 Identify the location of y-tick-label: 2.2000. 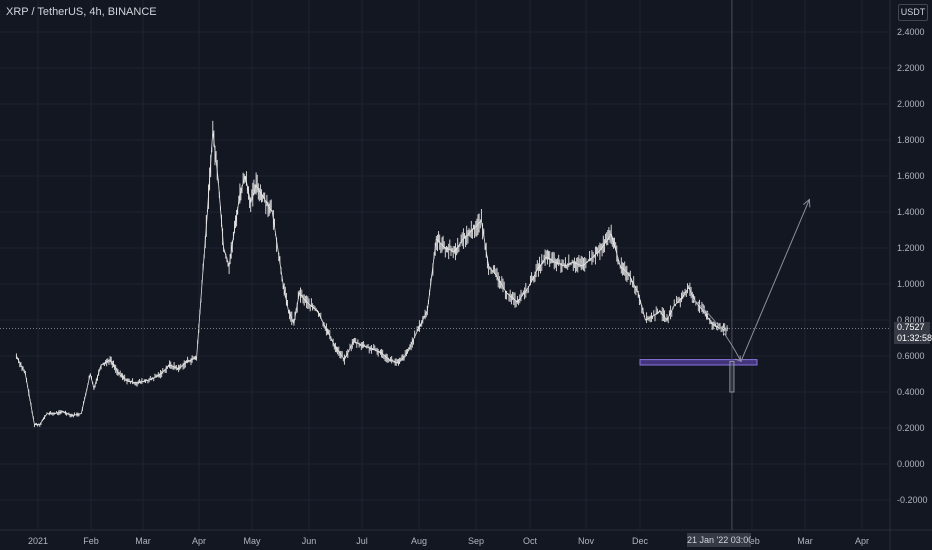
(911, 68).